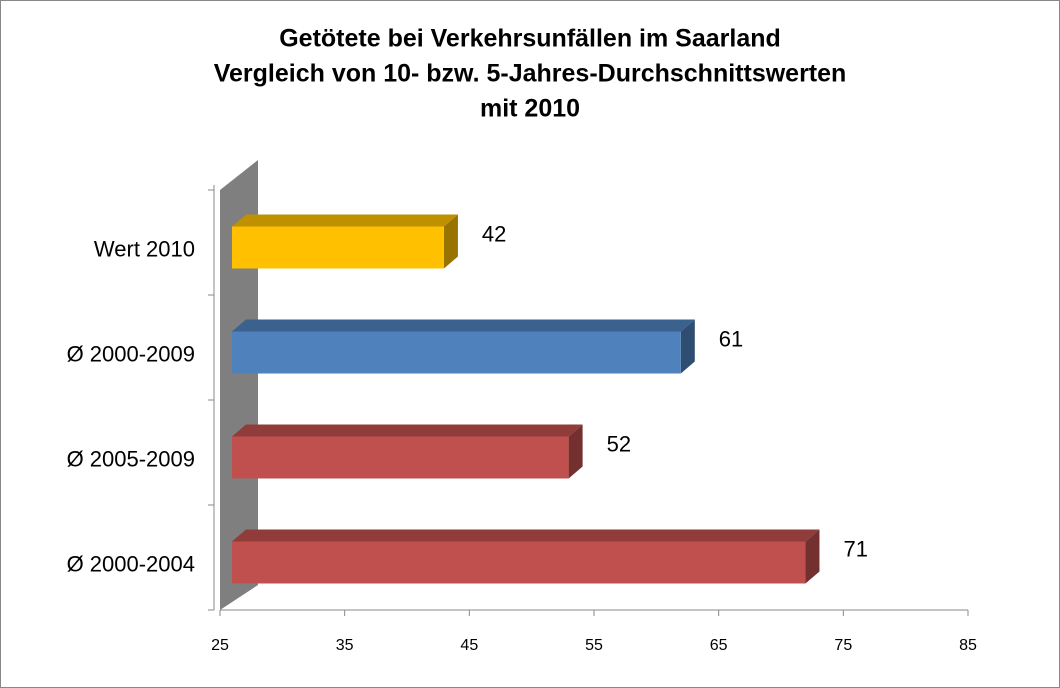  Describe the element at coordinates (855, 548) in the screenshot. I see `data-label: 71` at that location.